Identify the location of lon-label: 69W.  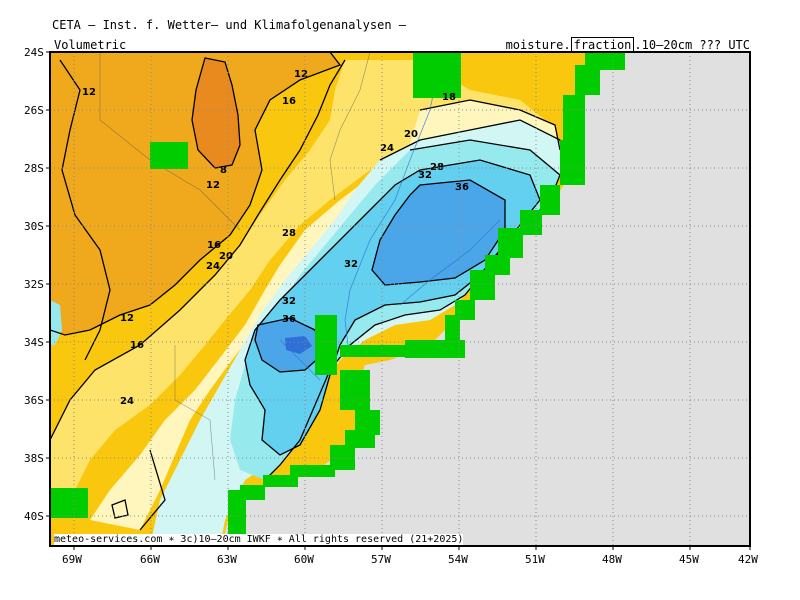
(72, 559).